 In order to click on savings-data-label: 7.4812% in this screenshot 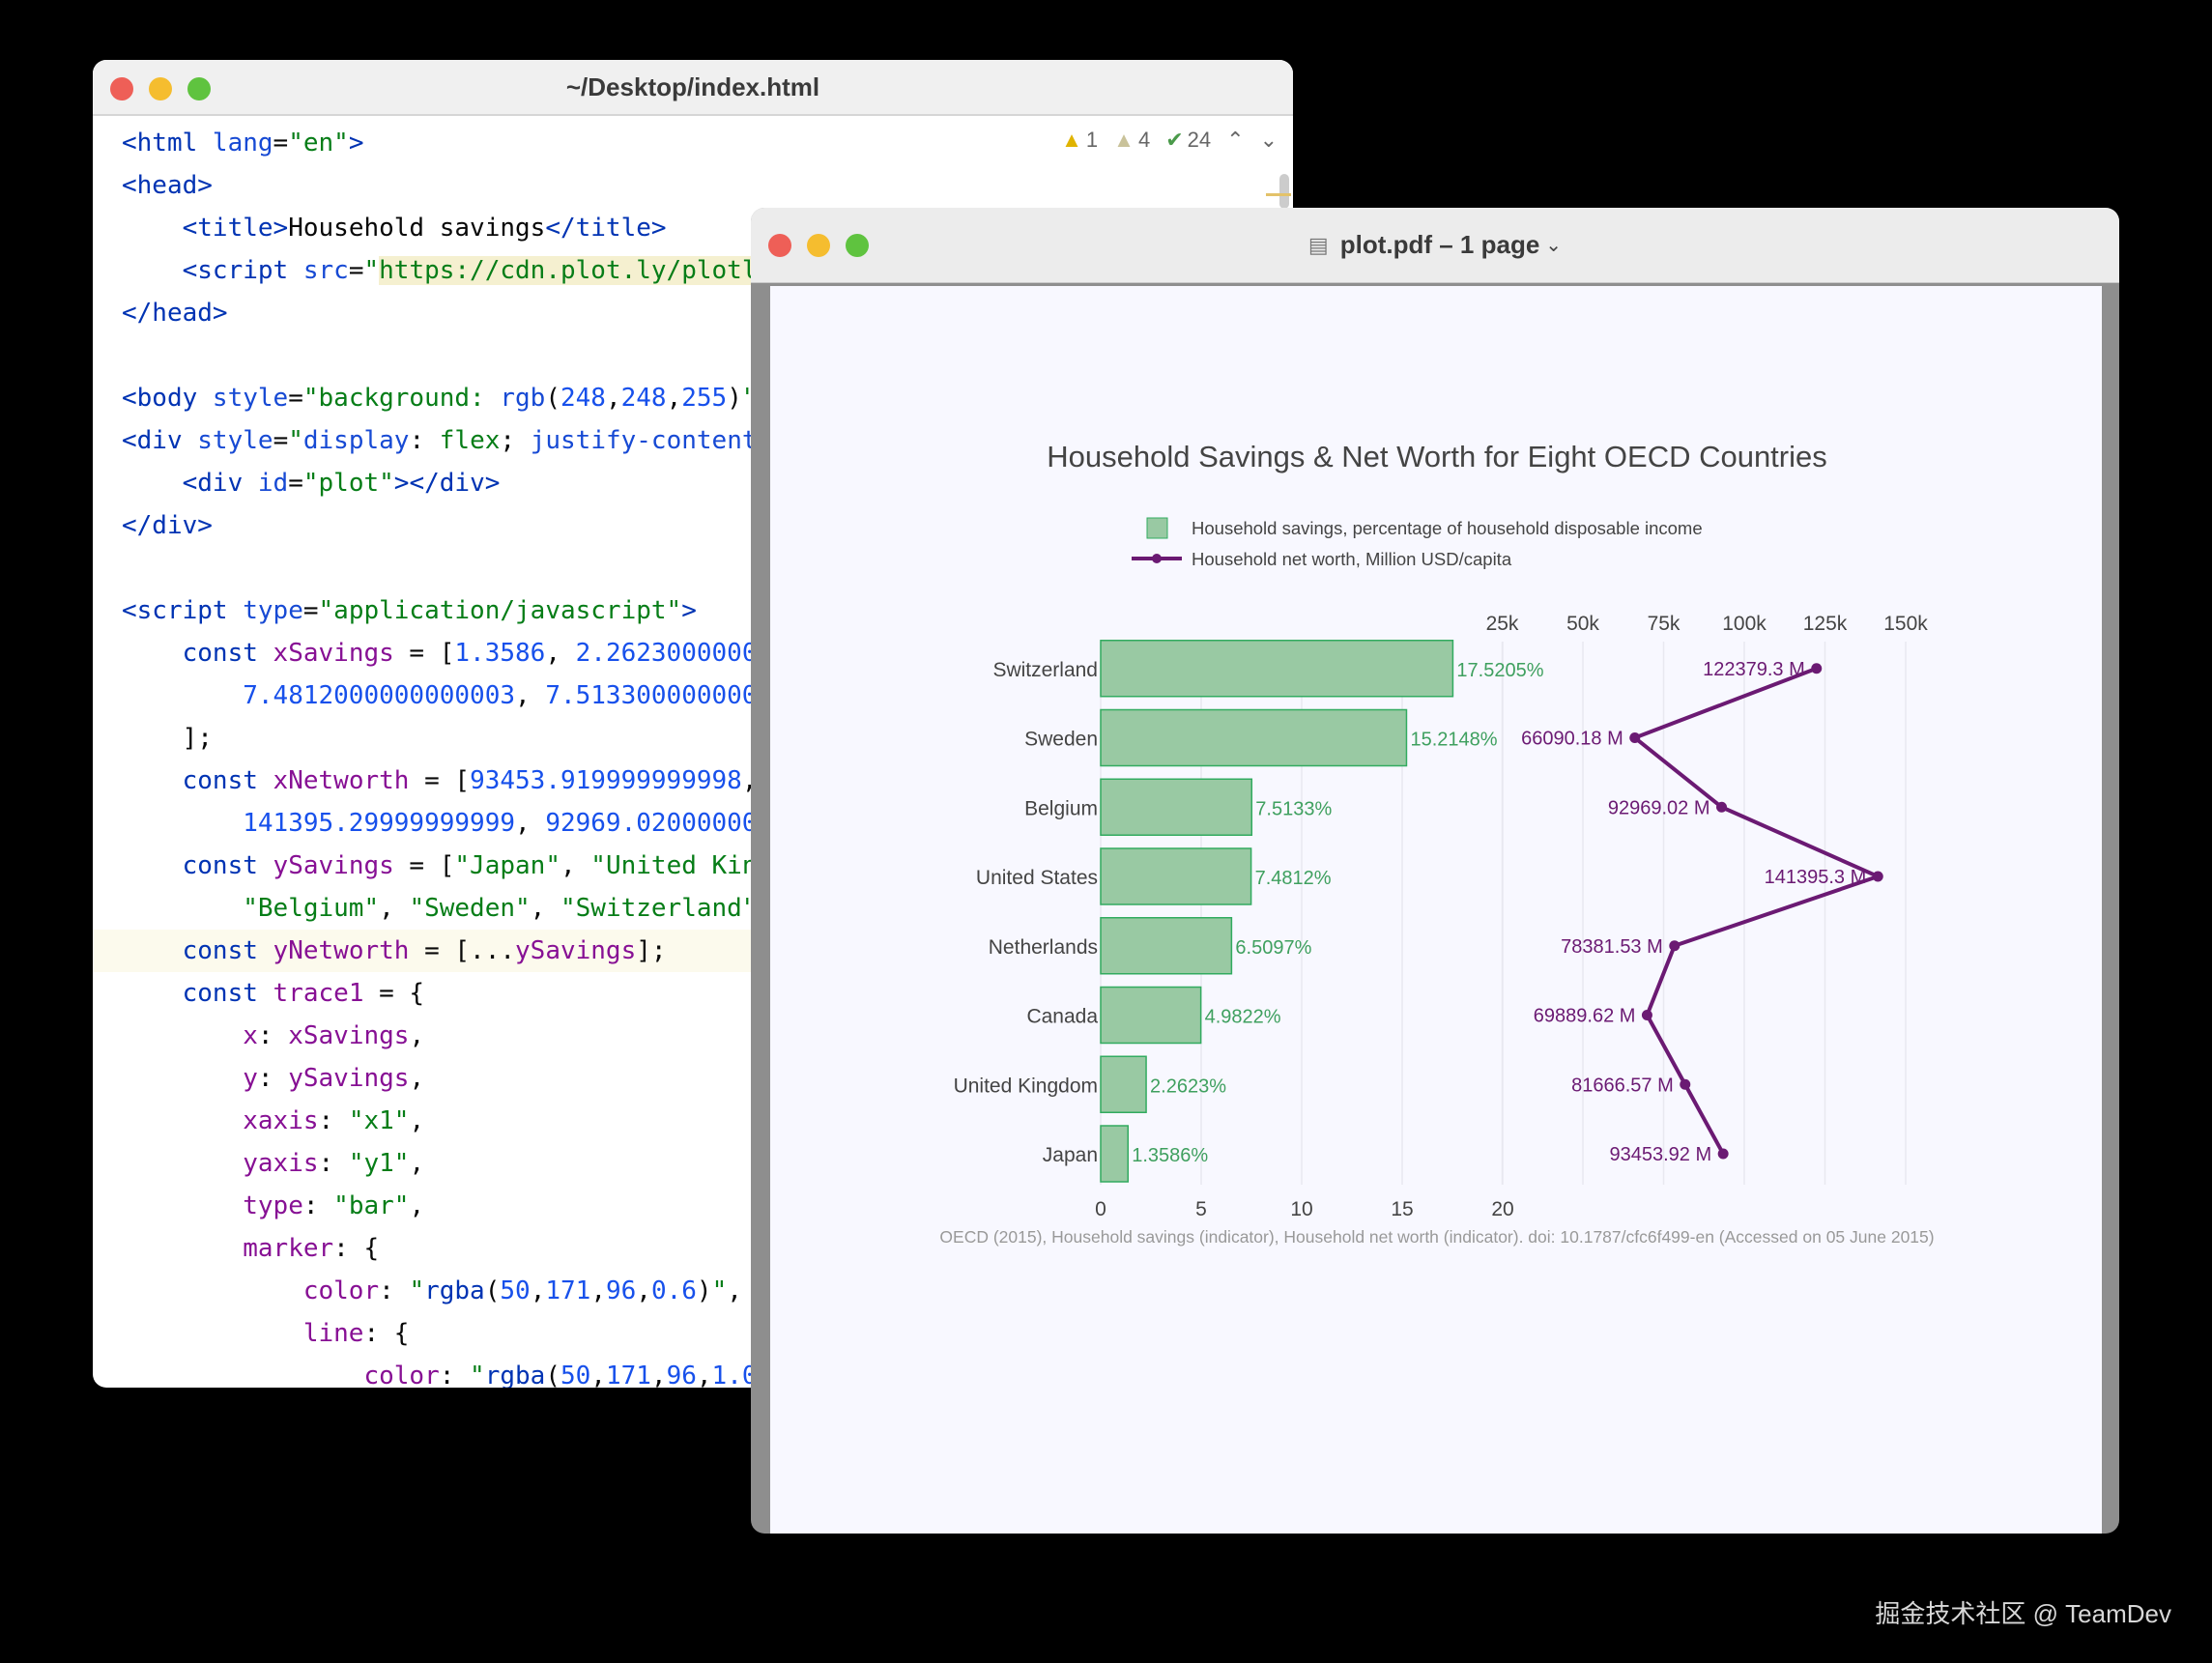, I will do `click(1293, 878)`.